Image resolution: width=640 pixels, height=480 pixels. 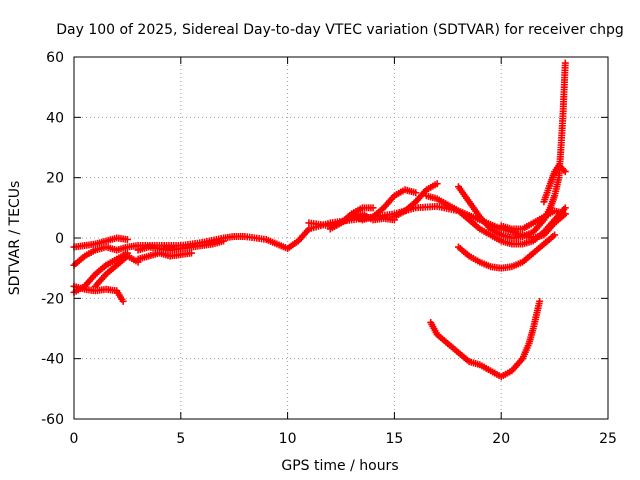 What do you see at coordinates (506, 251) in the screenshot?
I see `series-s16` at bounding box center [506, 251].